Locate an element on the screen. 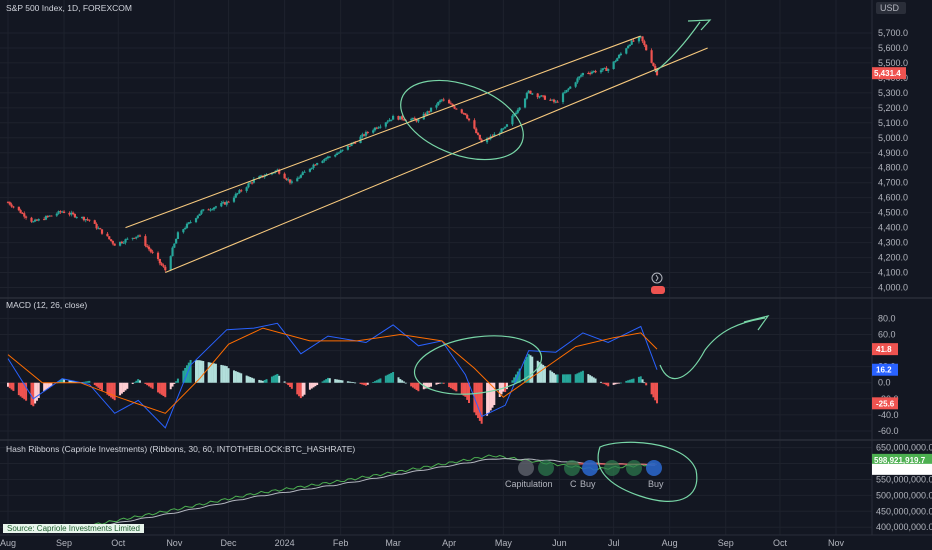 The width and height of the screenshot is (932, 550). event-flag-icon is located at coordinates (658, 290).